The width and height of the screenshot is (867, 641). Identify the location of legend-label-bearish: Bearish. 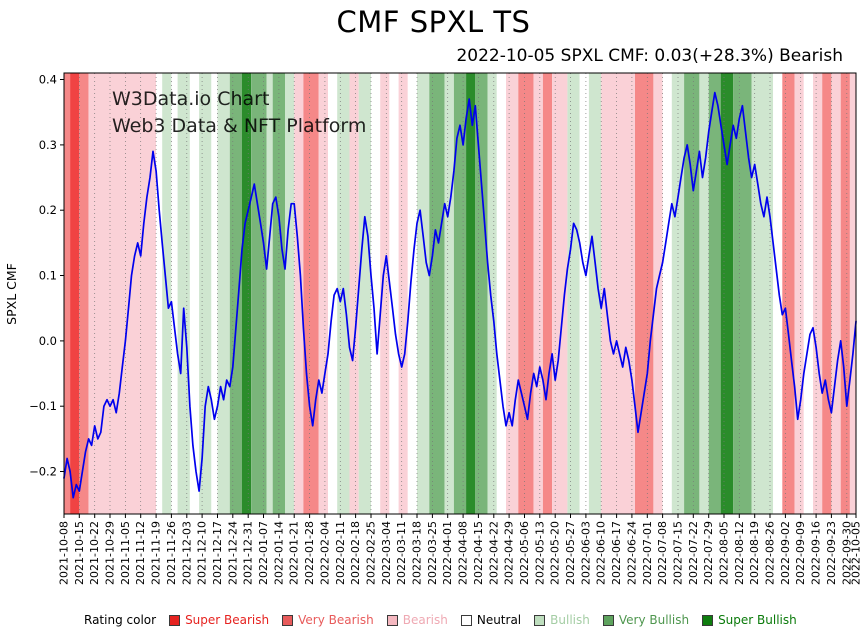
(425, 620).